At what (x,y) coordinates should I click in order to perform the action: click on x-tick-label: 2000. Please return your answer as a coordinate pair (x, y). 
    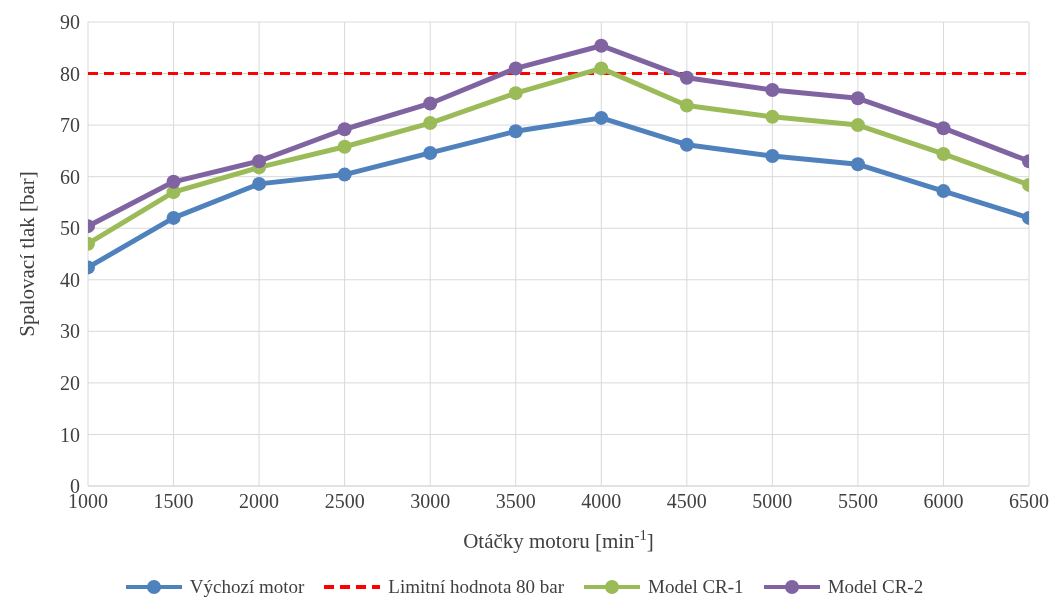
    Looking at the image, I should click on (259, 501).